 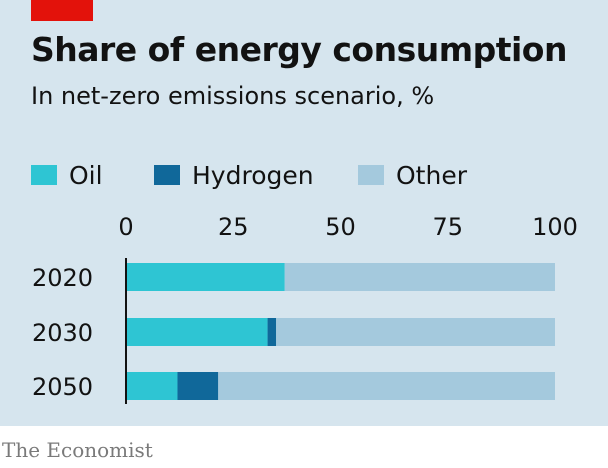 I want to click on legend-label-other: Other, so click(x=431, y=175).